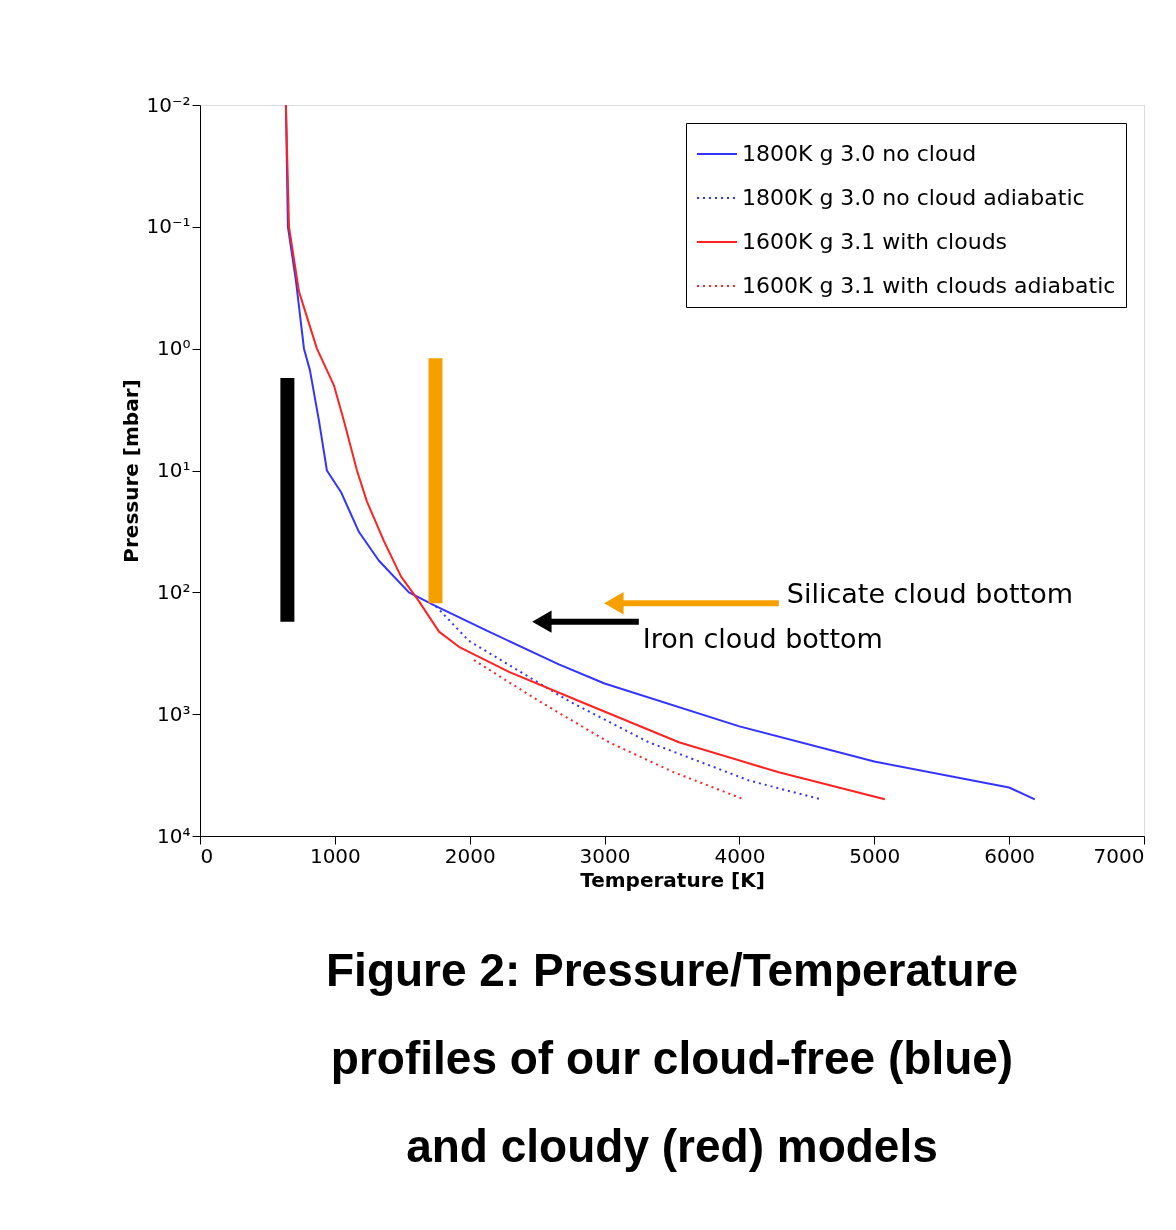 The image size is (1176, 1230). Describe the element at coordinates (1119, 855) in the screenshot. I see `x-tick-label: 7000` at that location.